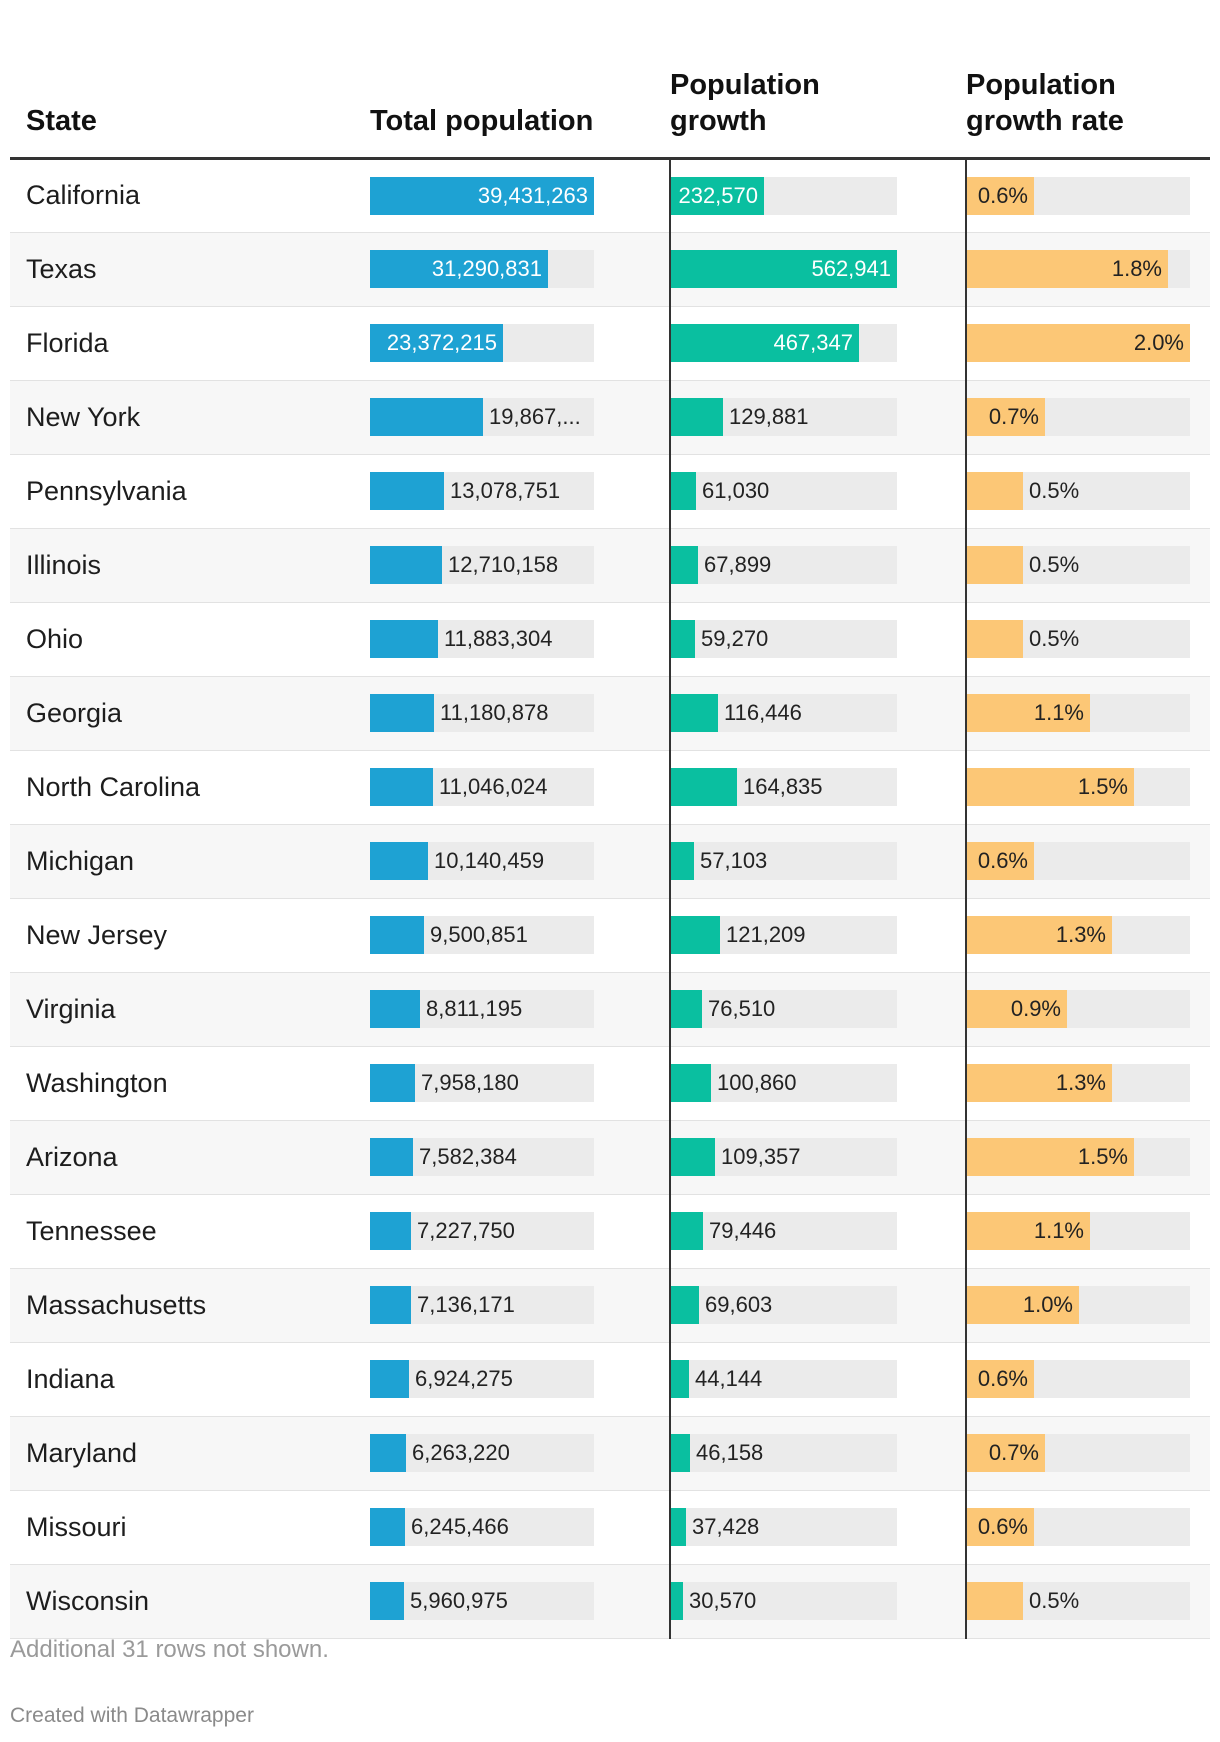 Image resolution: width=1220 pixels, height=1742 pixels. I want to click on rate-cell: 2.0%, so click(1087, 343).